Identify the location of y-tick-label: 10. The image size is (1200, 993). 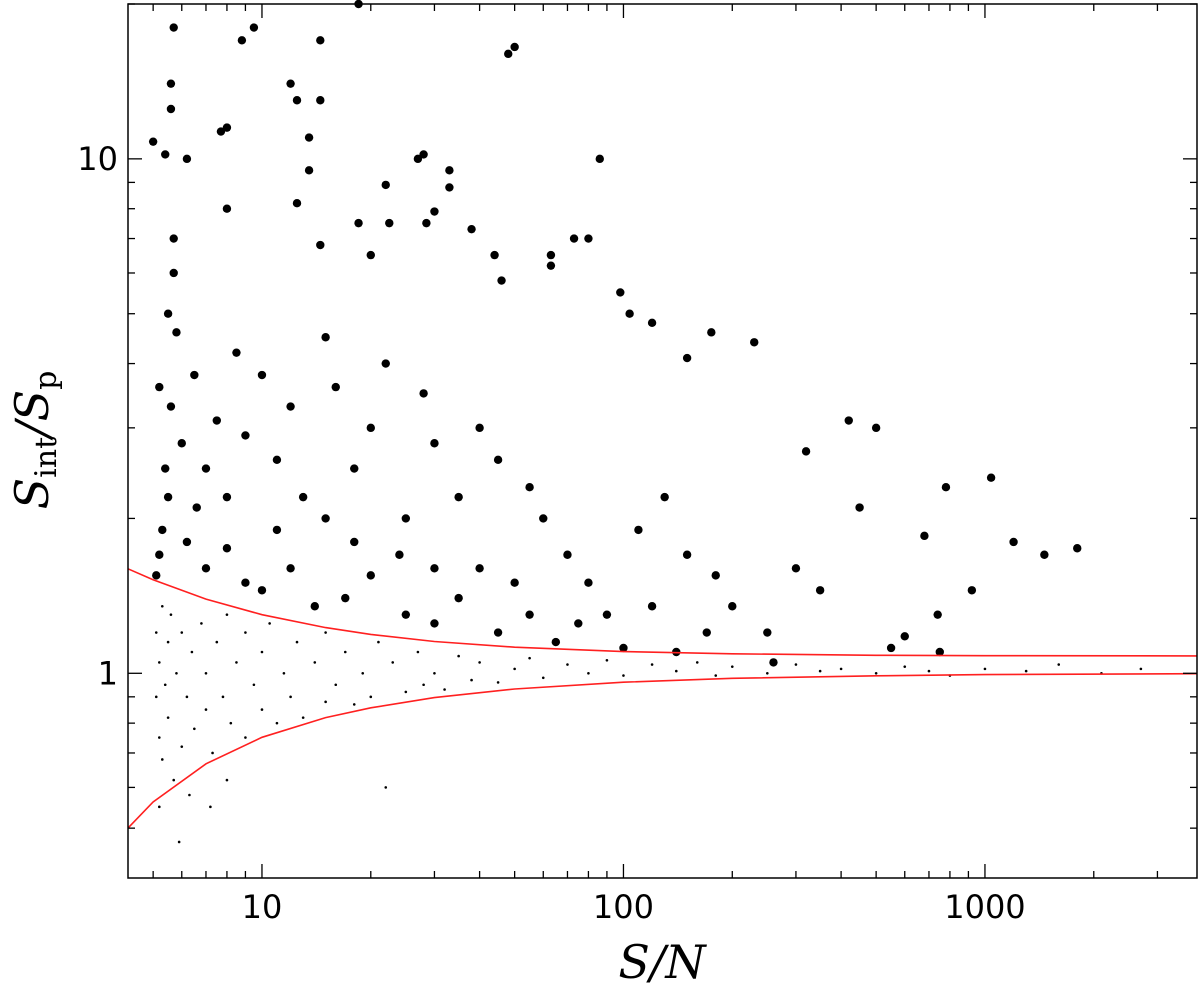
(97, 159).